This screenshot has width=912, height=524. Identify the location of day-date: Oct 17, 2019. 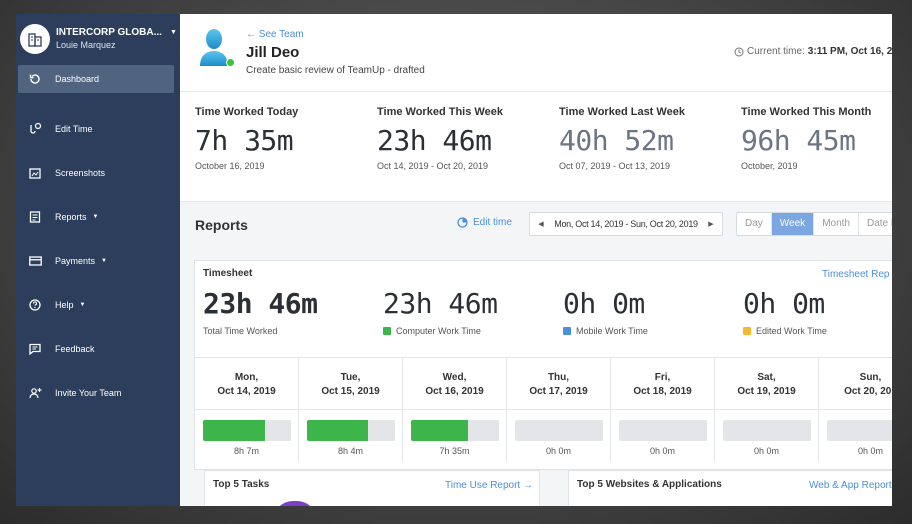
(558, 391).